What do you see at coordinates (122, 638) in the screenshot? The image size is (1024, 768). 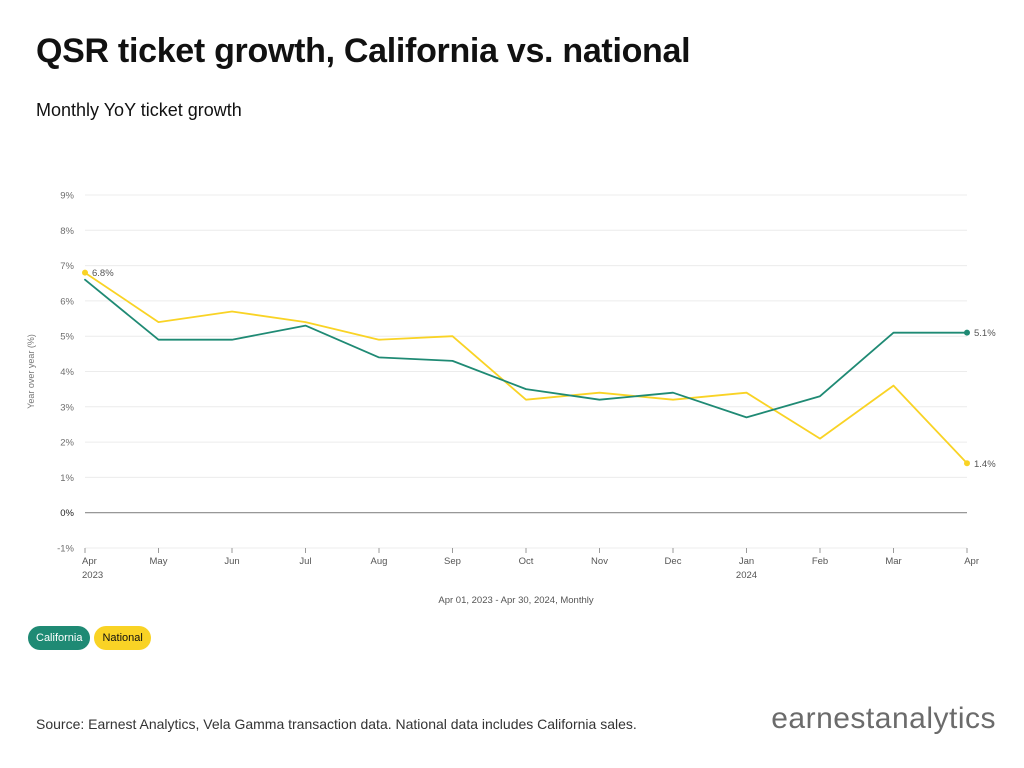 I see `legend-item-national: National` at bounding box center [122, 638].